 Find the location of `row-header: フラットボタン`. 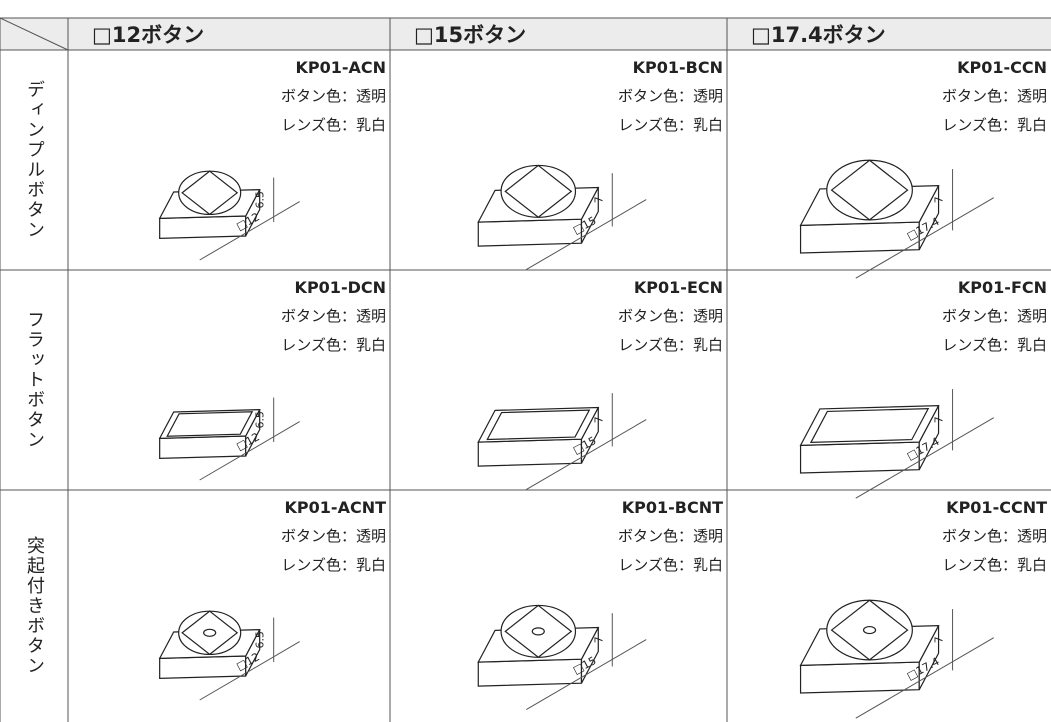

row-header: フラットボタン is located at coordinates (34, 380).